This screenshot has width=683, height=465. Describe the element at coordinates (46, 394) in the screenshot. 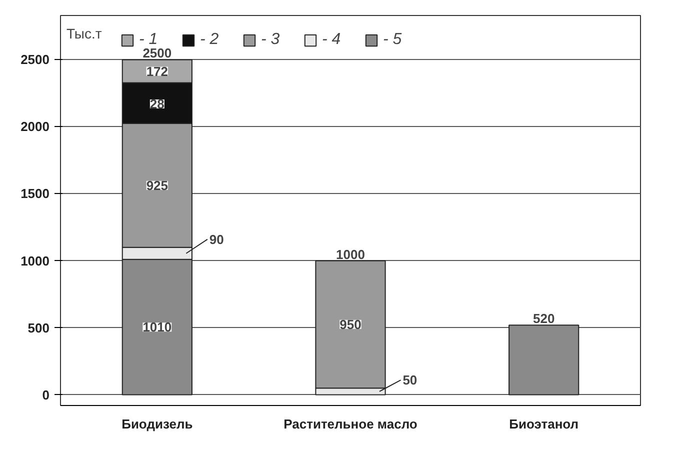

I see `y-tick-label: 0` at that location.